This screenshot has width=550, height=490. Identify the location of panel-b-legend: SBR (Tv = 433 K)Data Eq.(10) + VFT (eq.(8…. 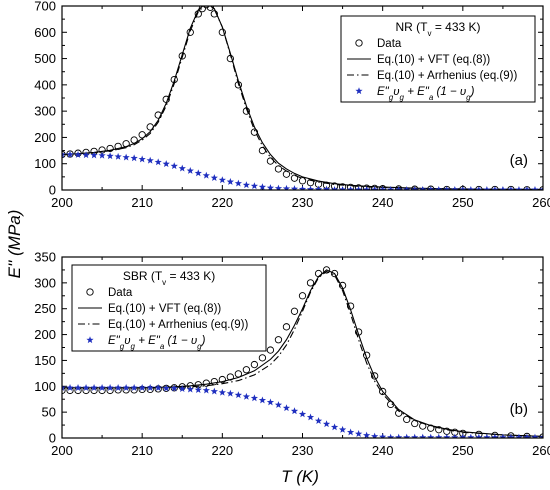
(169, 308).